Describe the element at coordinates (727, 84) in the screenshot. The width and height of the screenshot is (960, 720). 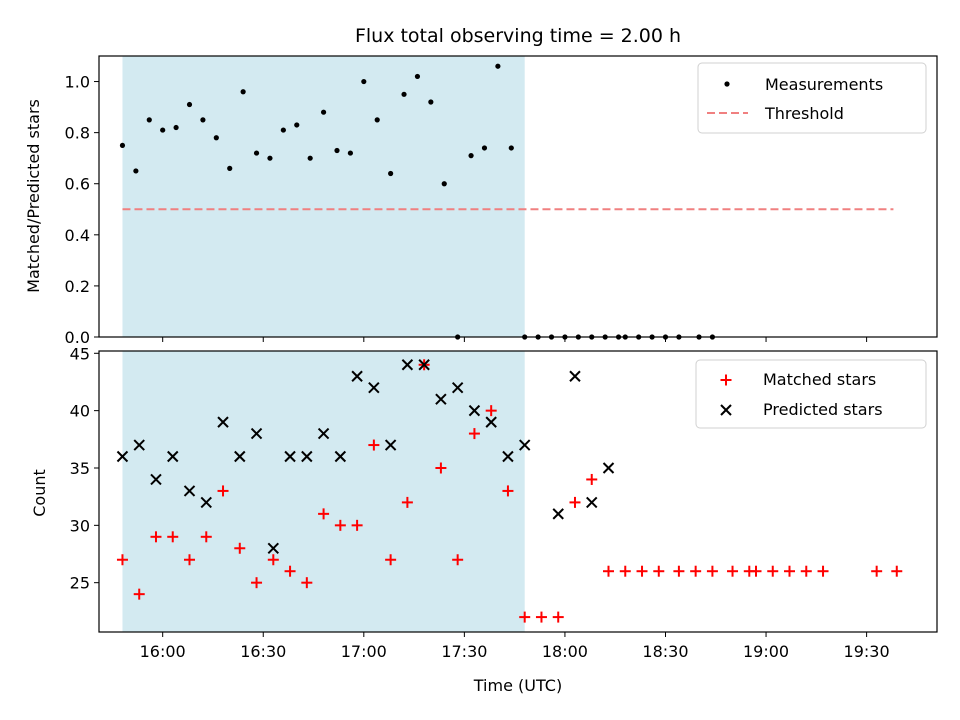
I see `legend-measurements-marker` at that location.